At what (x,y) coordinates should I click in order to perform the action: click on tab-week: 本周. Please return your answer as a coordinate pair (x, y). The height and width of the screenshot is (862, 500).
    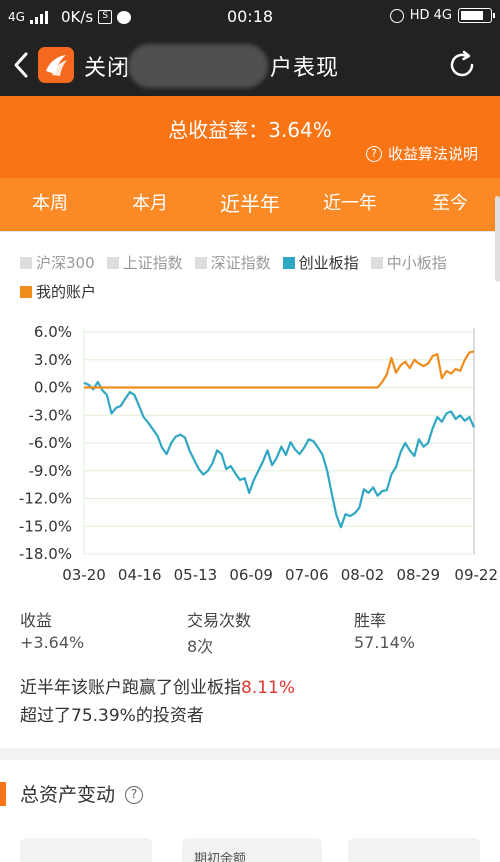
    Looking at the image, I should click on (50, 203).